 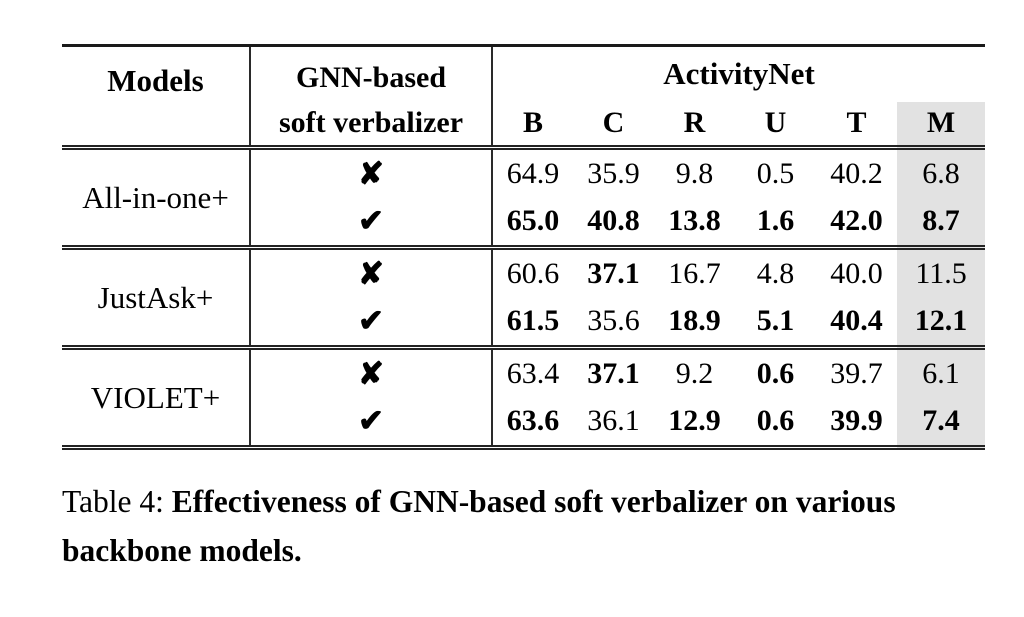 What do you see at coordinates (532, 423) in the screenshot?
I see `metric-value: 63.6` at bounding box center [532, 423].